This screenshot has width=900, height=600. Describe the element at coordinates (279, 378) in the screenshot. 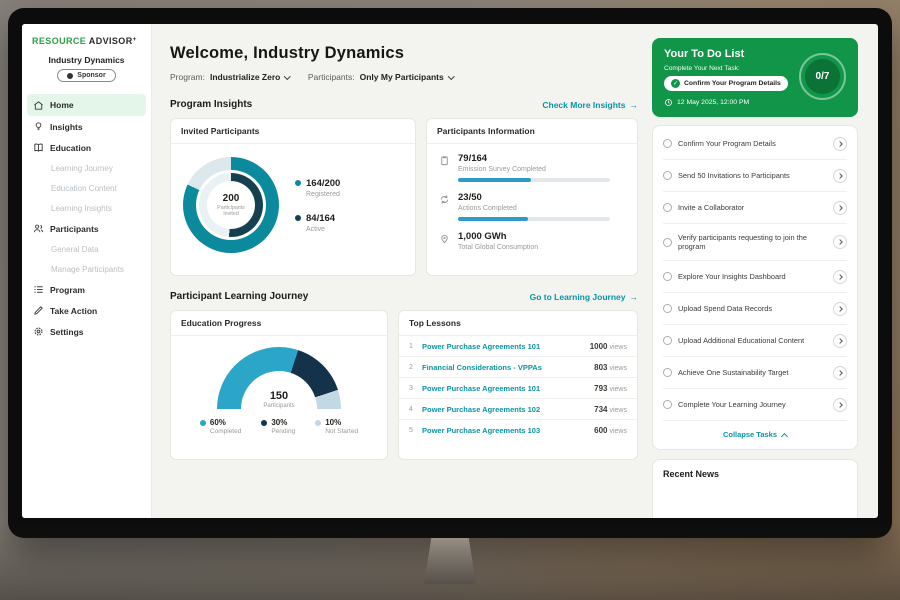

I see `education-gauge-chart: 150 Participants` at that location.